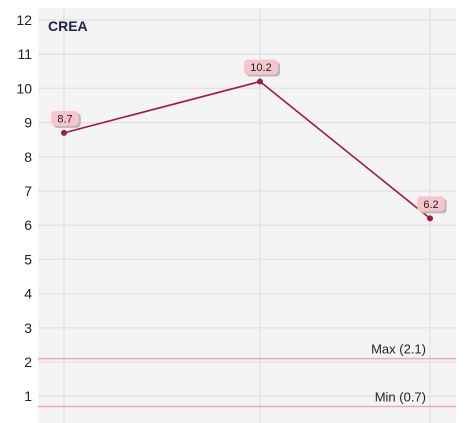  I want to click on data-label: 6.2, so click(432, 205).